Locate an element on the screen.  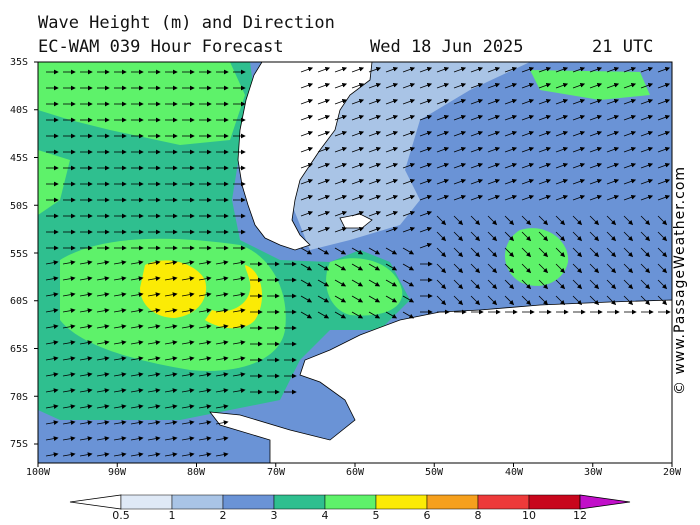
lat-label: 70S is located at coordinates (19, 397).